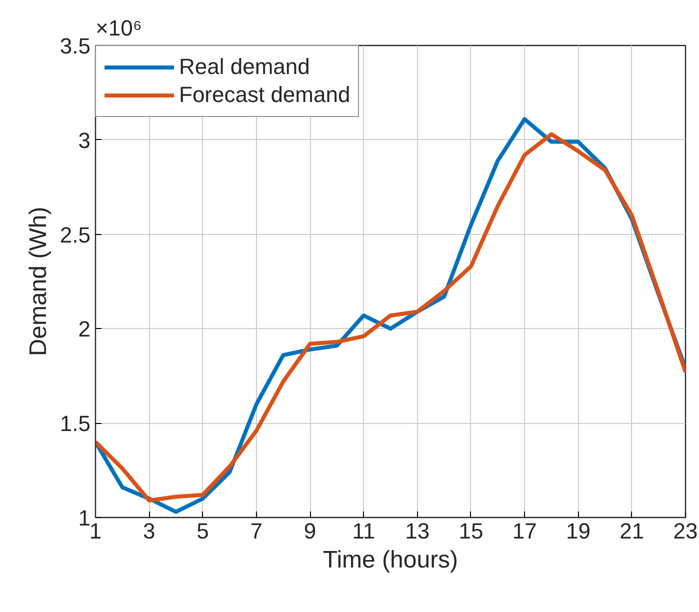  I want to click on x-tick-label: 9, so click(310, 531).